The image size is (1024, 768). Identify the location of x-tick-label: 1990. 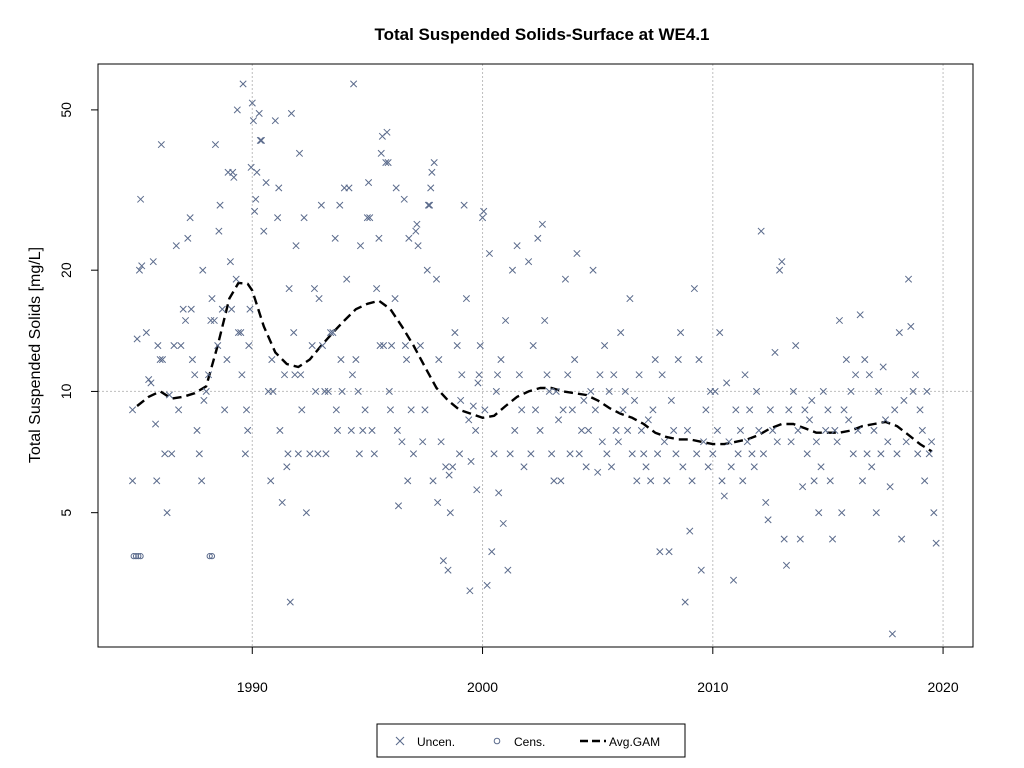
(252, 687).